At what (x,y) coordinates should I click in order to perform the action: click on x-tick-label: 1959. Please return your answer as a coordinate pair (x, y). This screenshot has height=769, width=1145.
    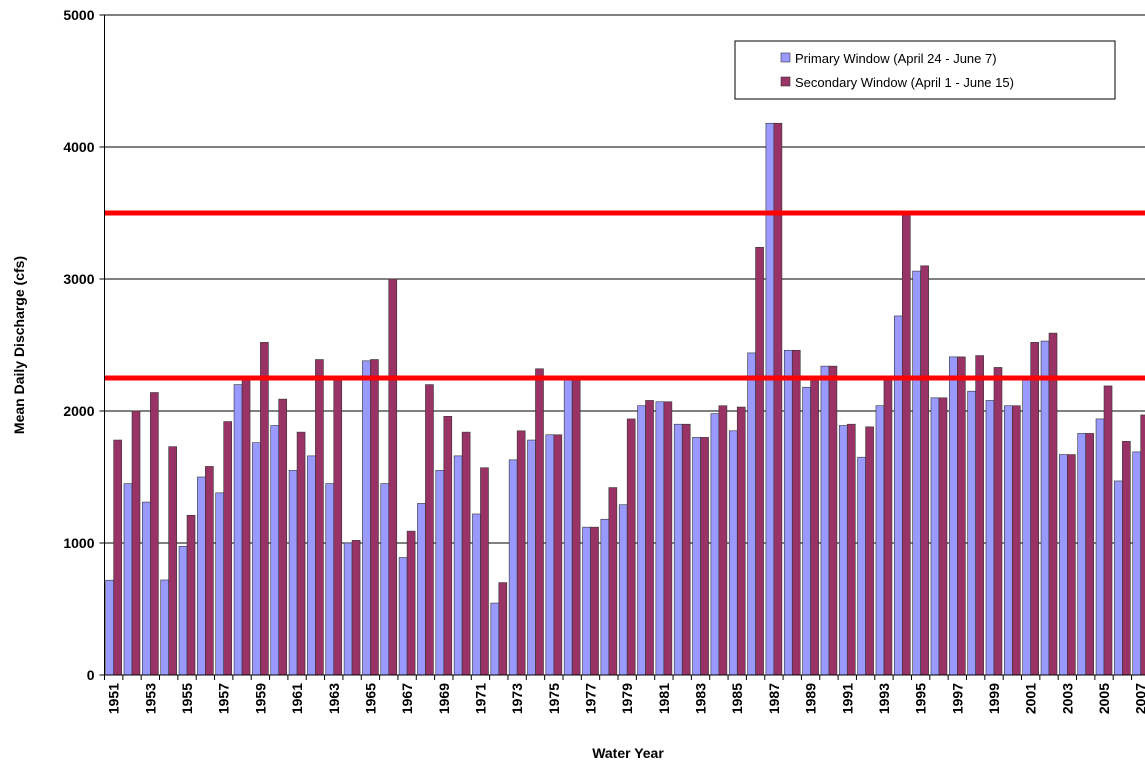
    Looking at the image, I should click on (260, 698).